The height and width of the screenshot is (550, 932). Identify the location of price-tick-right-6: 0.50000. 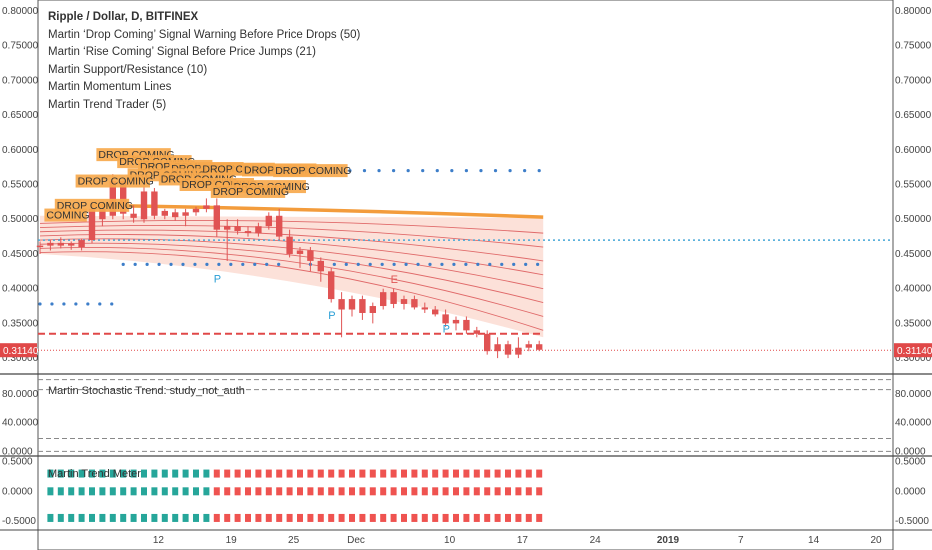
(913, 219).